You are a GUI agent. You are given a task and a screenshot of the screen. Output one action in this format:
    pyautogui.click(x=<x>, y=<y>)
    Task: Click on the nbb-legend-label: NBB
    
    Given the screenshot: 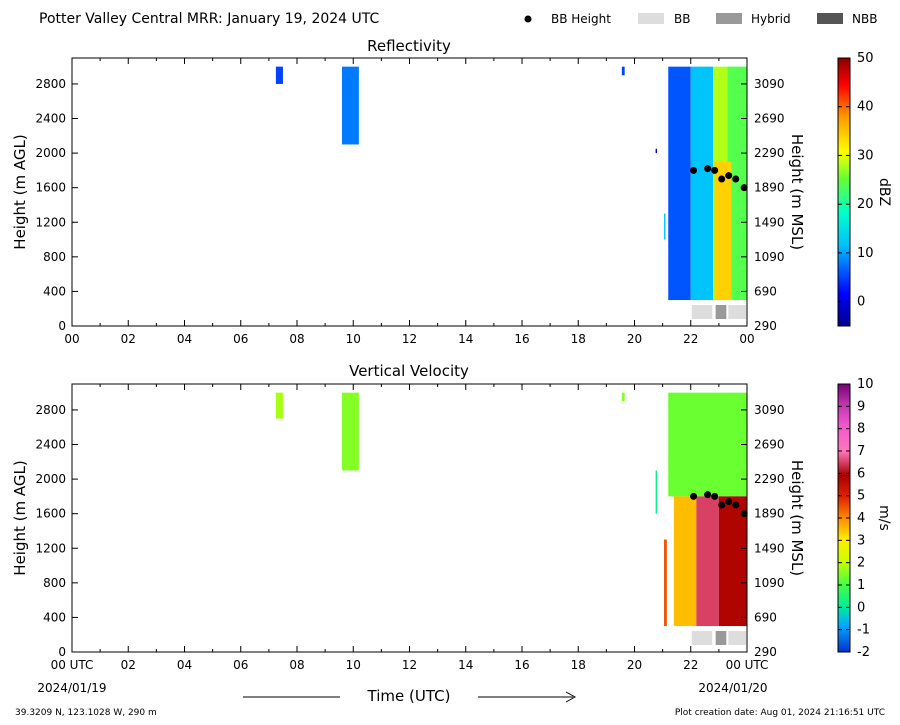 What is the action you would take?
    pyautogui.click(x=864, y=19)
    